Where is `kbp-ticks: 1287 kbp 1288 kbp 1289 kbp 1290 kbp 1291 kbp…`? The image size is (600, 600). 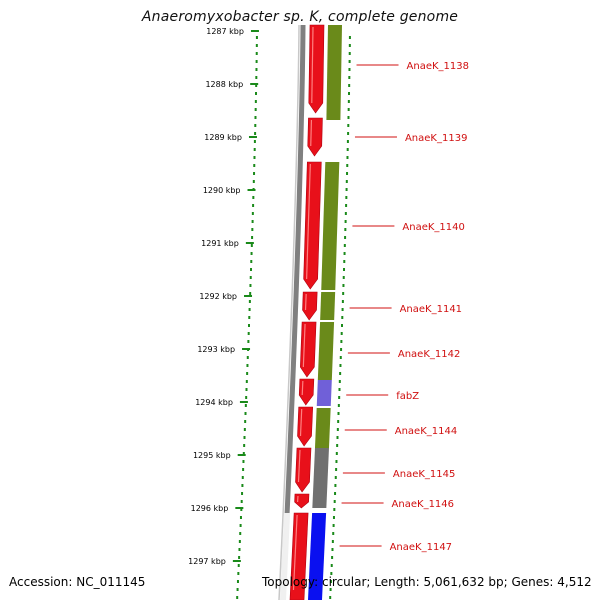 kbp-ticks: 1287 kbp 1288 kbp 1289 kbp 1290 kbp 1291 kbp… is located at coordinates (223, 296).